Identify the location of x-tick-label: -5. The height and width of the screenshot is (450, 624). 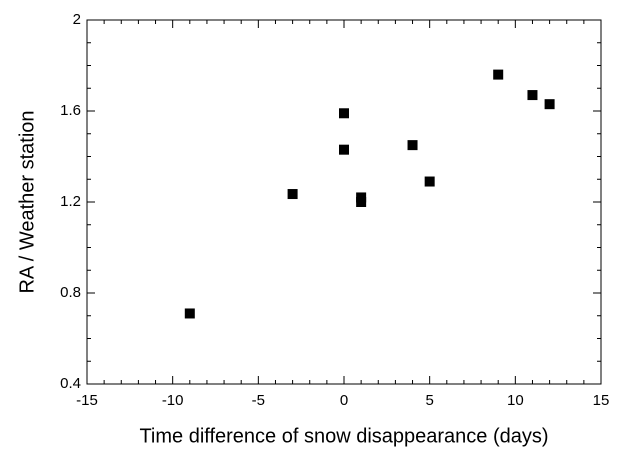
(258, 400).